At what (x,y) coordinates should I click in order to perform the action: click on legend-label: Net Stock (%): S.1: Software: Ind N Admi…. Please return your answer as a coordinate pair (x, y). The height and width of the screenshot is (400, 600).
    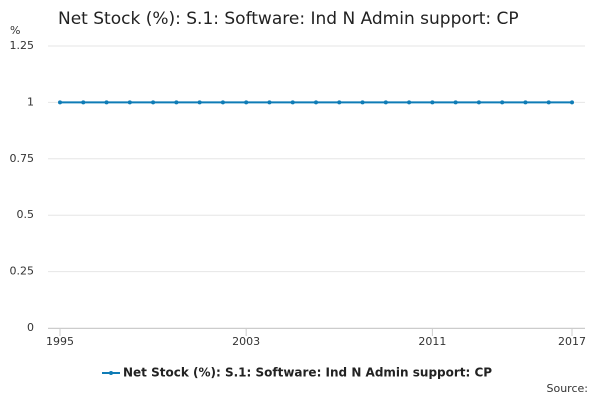
    Looking at the image, I should click on (307, 373).